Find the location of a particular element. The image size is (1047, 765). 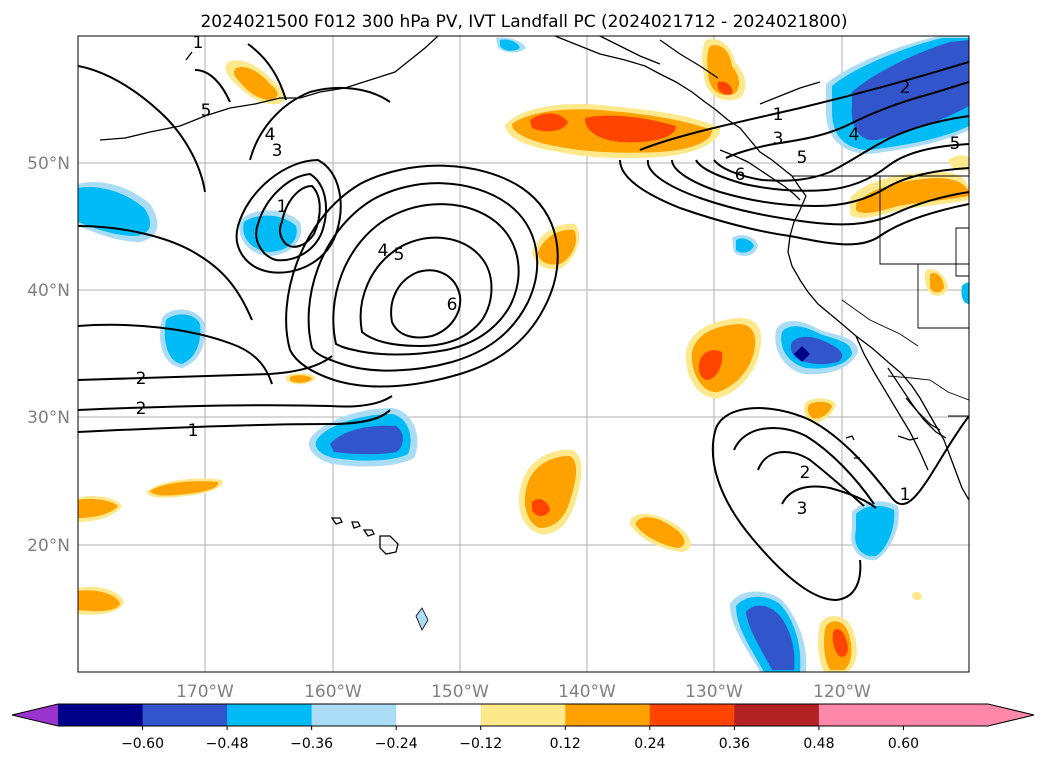

colorbar-tick-label: 0.36 is located at coordinates (734, 744).